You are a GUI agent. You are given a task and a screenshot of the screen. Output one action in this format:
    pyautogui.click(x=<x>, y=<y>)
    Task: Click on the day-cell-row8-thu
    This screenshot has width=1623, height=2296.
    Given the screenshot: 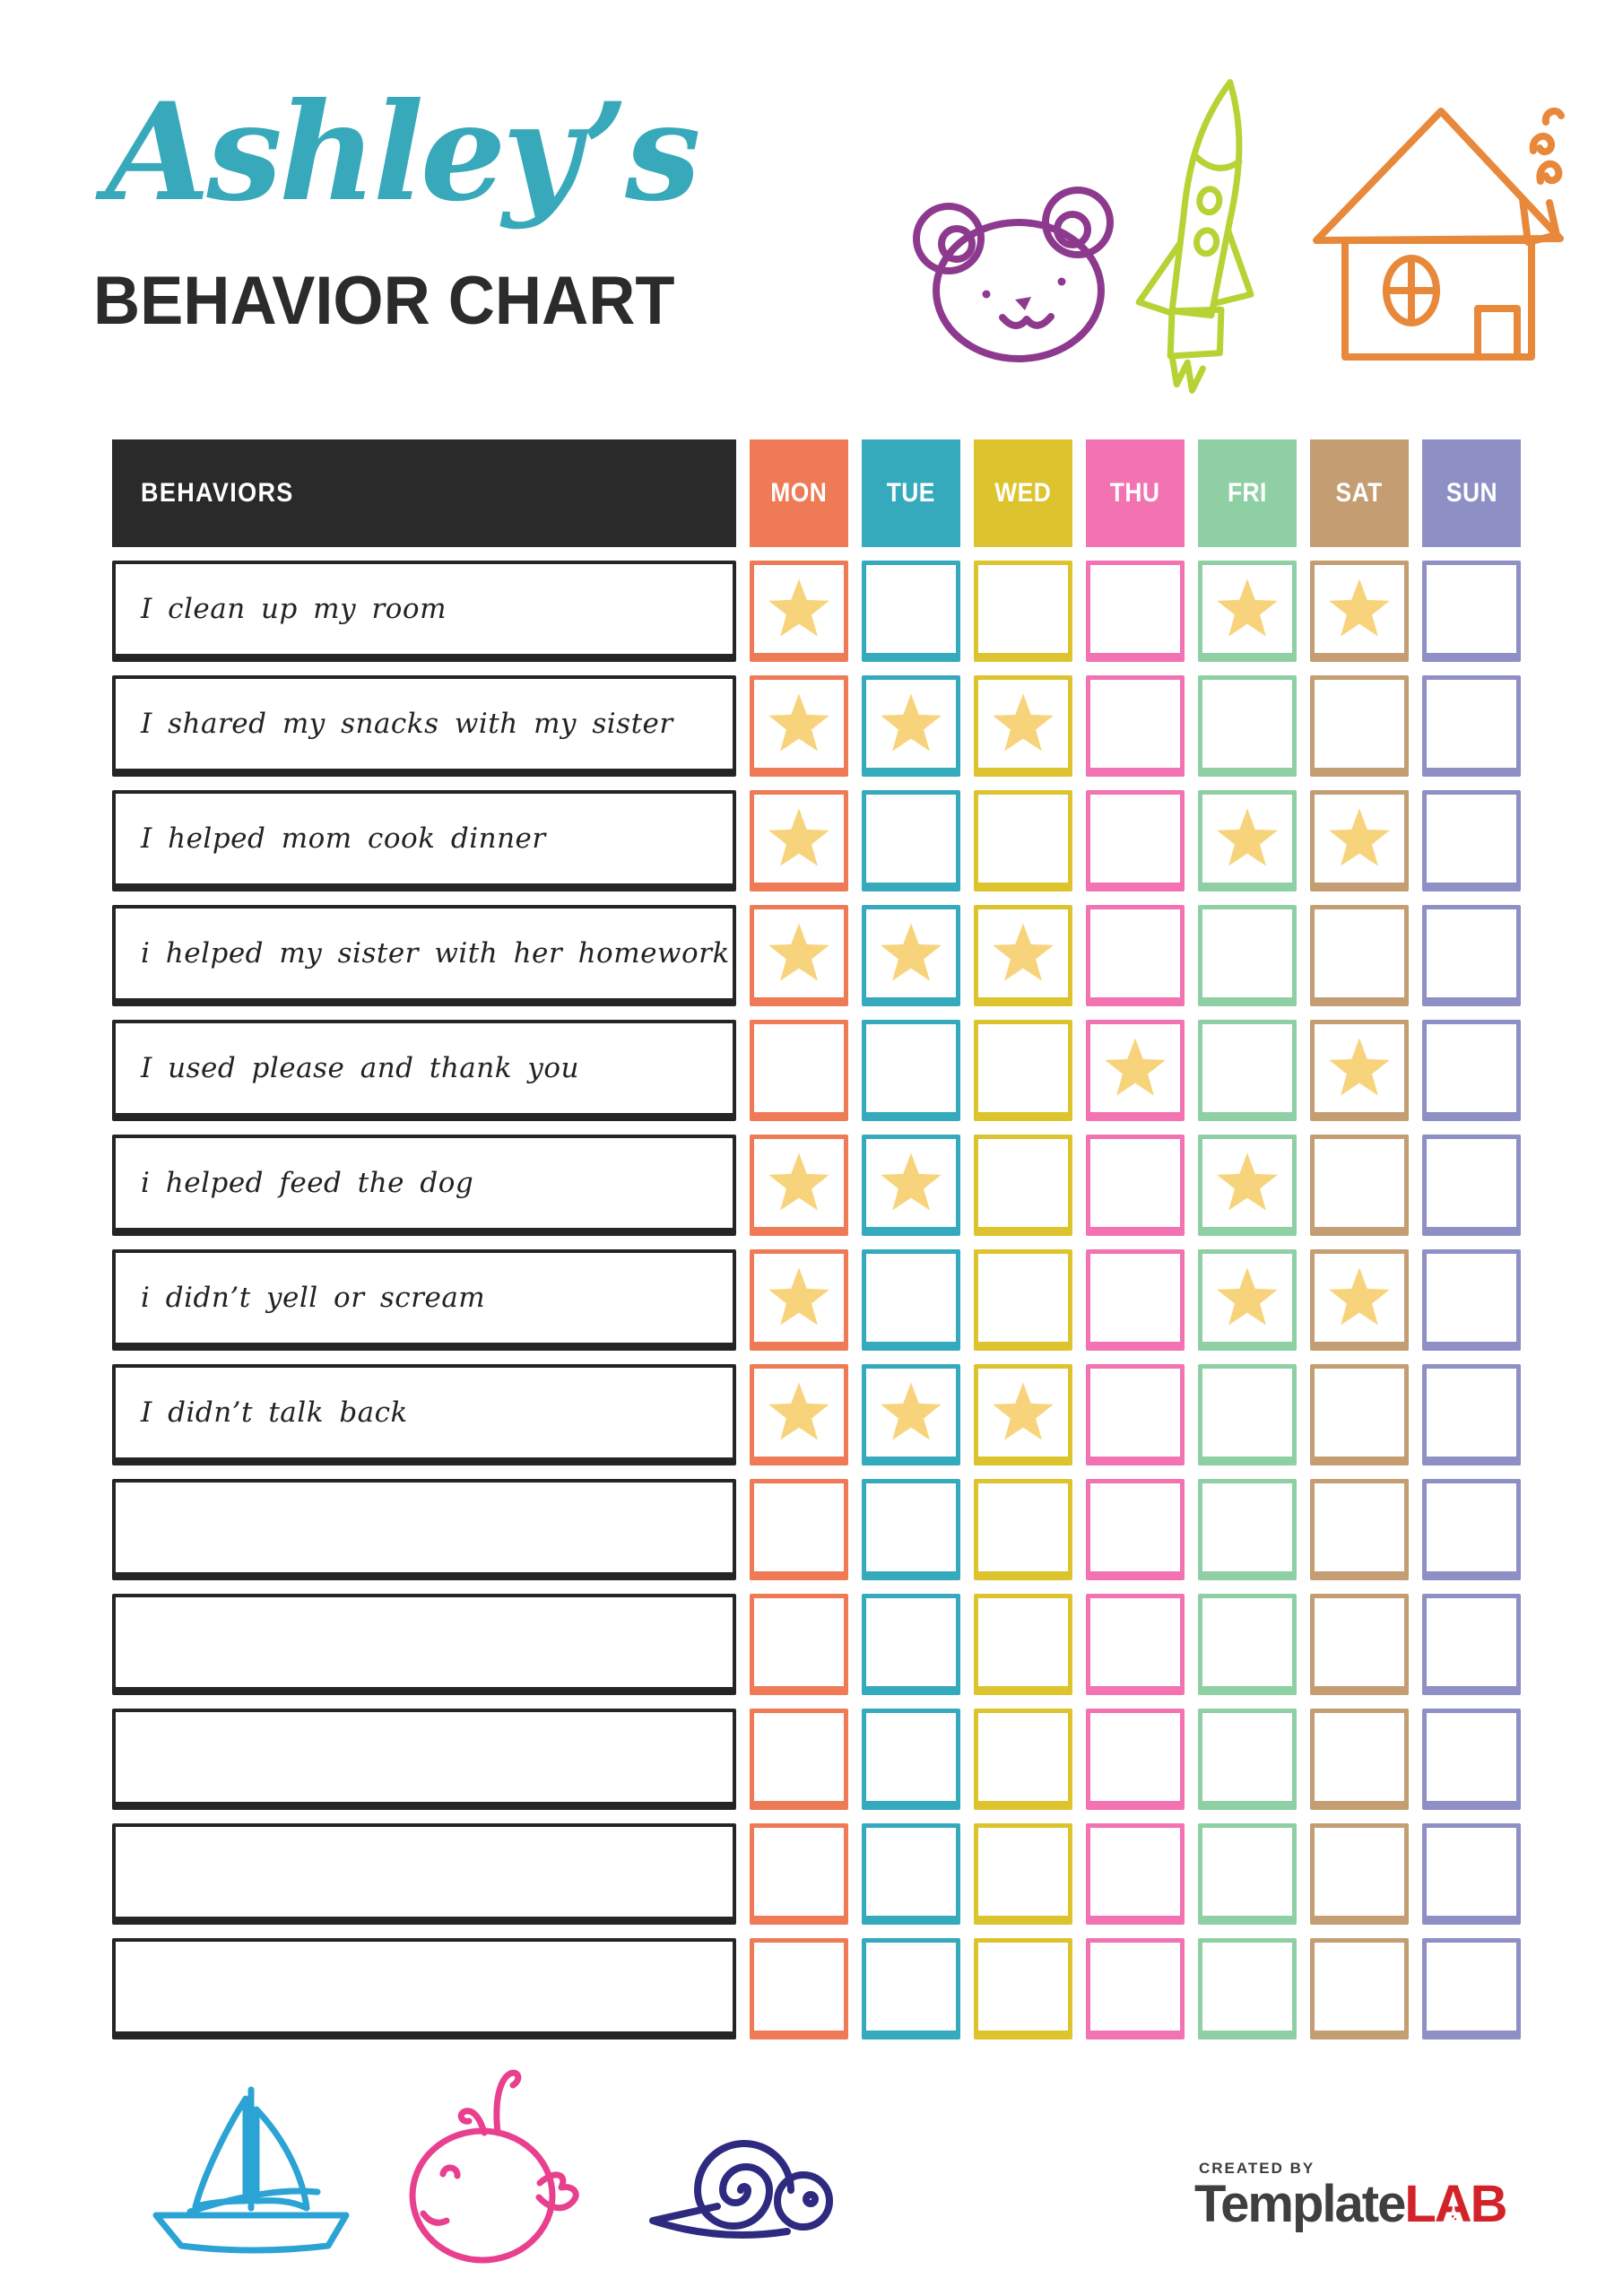 What is the action you would take?
    pyautogui.click(x=1135, y=1414)
    